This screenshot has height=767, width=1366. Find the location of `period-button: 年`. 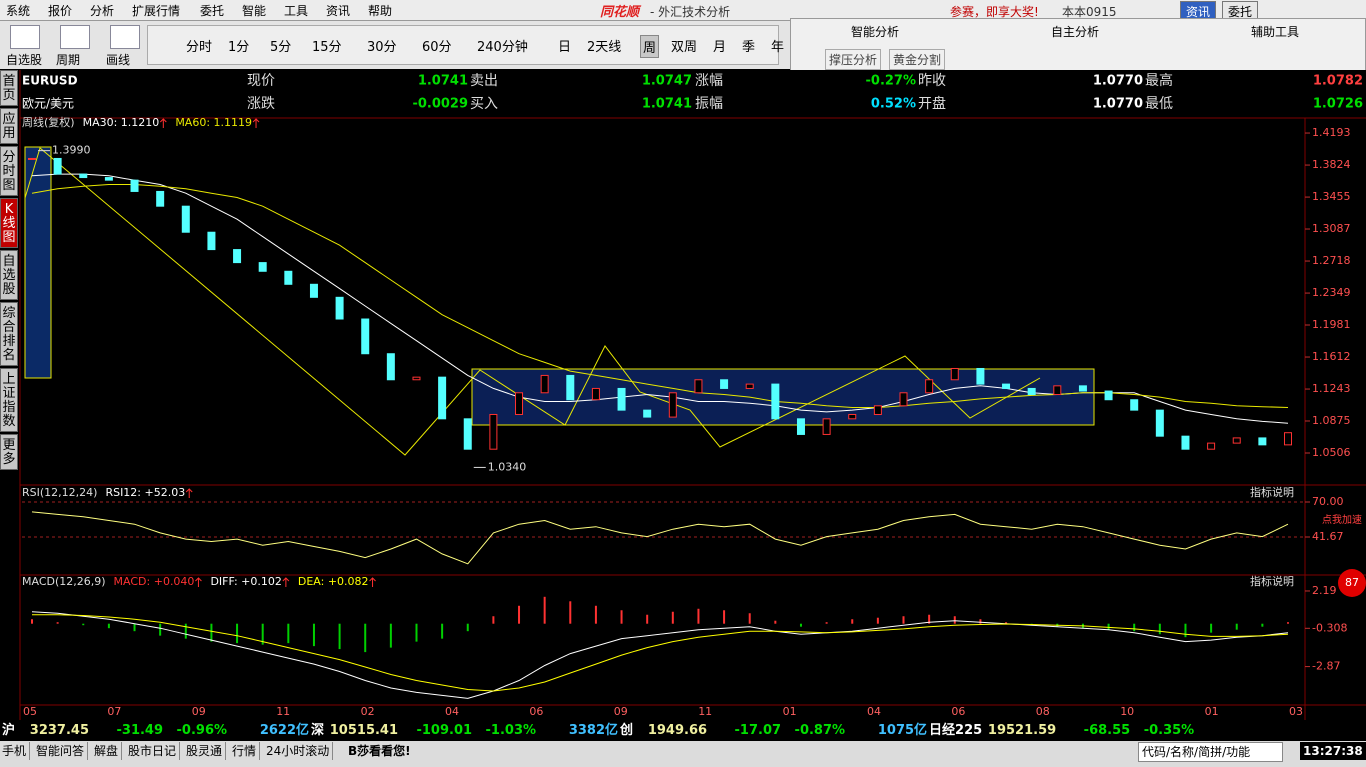

period-button: 年 is located at coordinates (778, 47).